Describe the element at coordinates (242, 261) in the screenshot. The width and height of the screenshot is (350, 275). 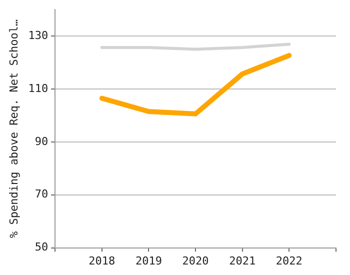
I see `x-tick-label: 2021` at that location.